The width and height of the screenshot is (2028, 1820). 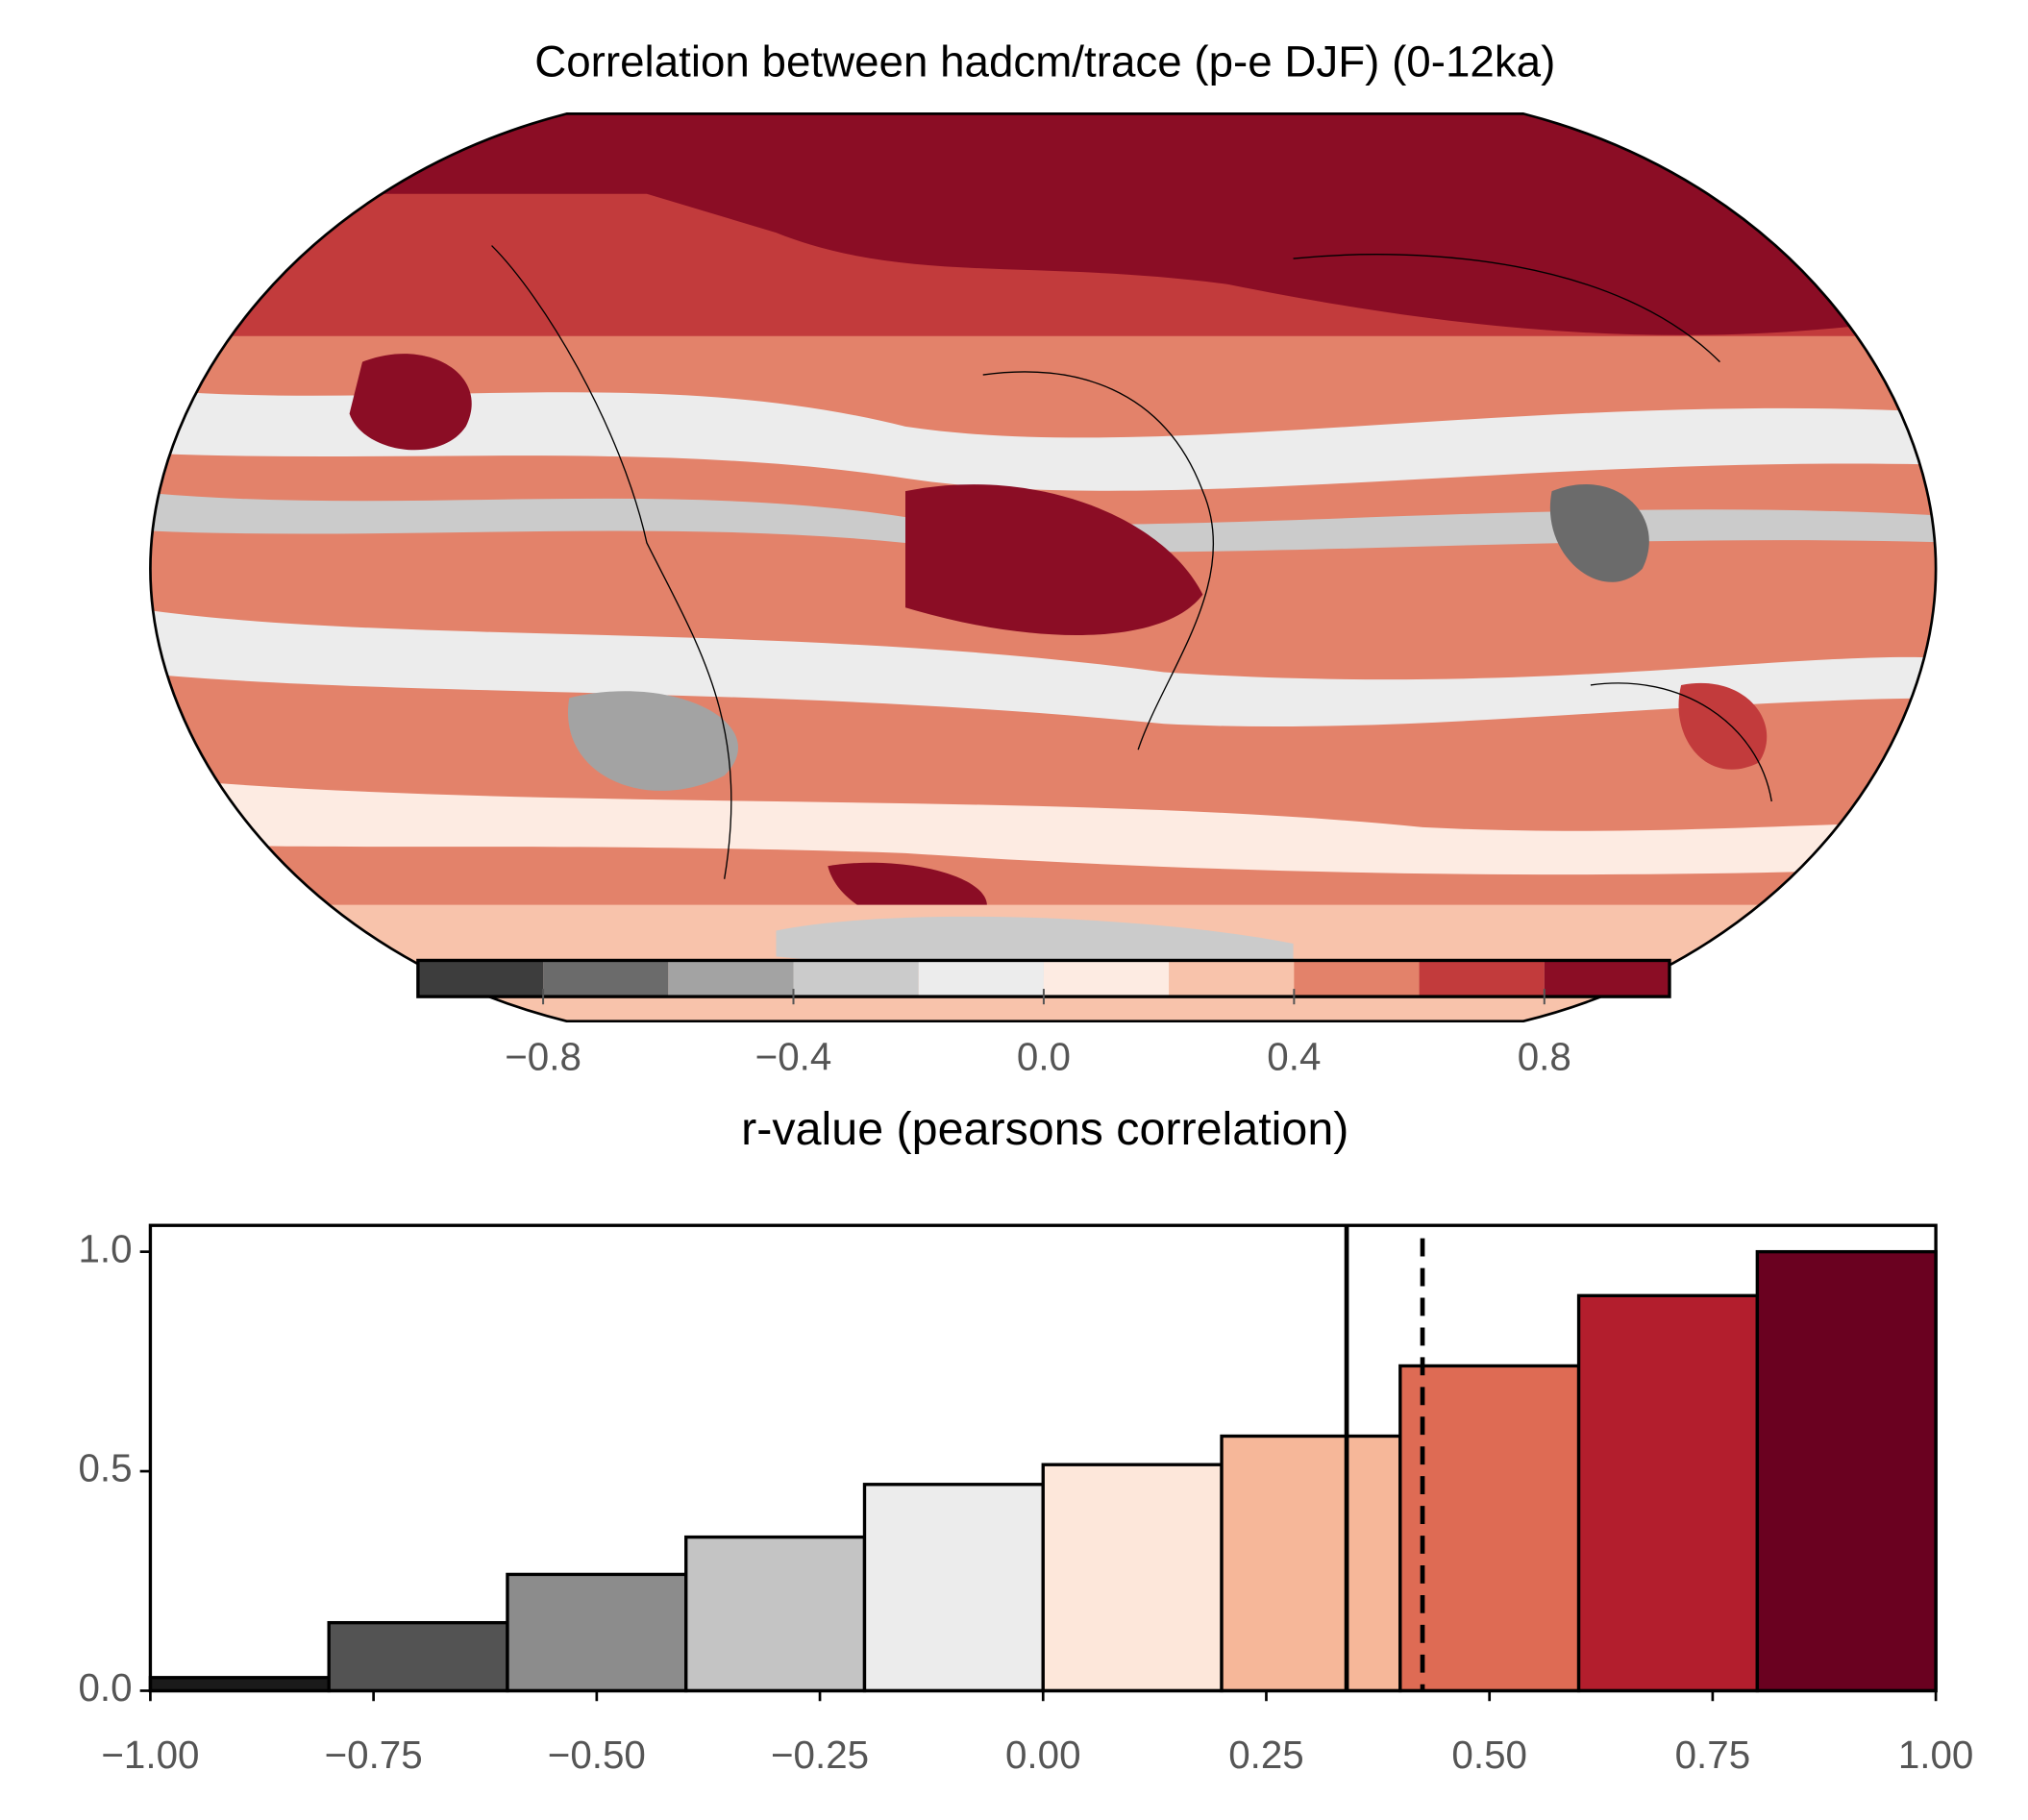 I want to click on colorbar-label: r-value (pearsons correlation), so click(x=1045, y=1129).